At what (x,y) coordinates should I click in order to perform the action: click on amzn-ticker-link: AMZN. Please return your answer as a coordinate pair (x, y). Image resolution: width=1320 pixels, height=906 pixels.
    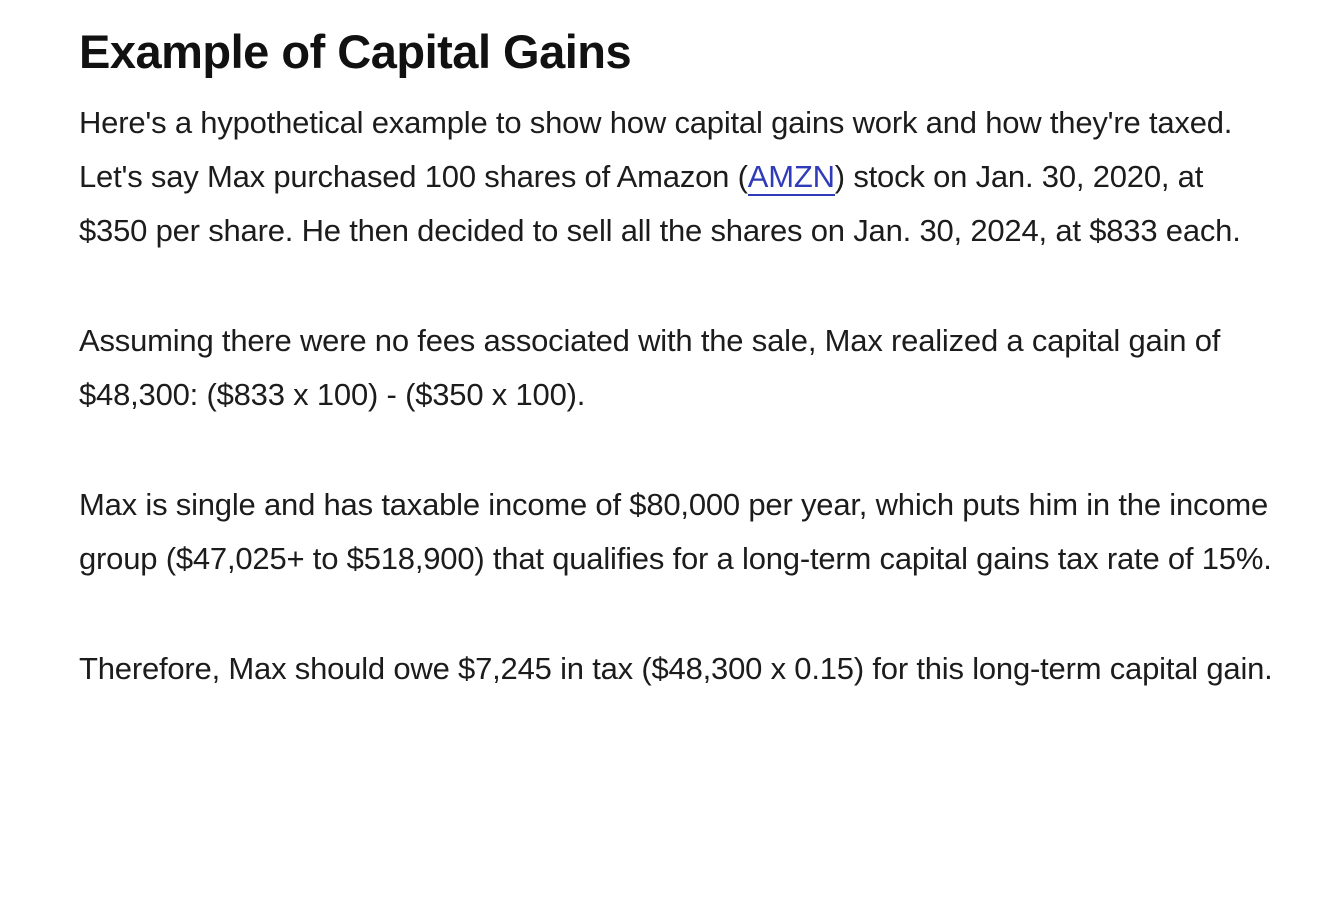
    Looking at the image, I should click on (791, 177).